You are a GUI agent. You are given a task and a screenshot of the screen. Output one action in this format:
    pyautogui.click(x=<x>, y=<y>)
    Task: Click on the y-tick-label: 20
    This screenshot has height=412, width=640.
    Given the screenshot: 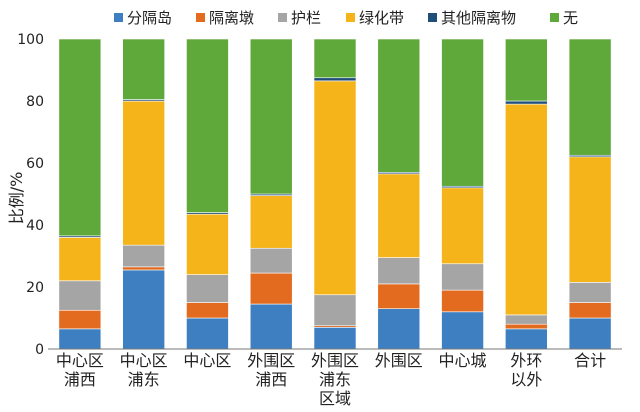 What is the action you would take?
    pyautogui.click(x=35, y=288)
    